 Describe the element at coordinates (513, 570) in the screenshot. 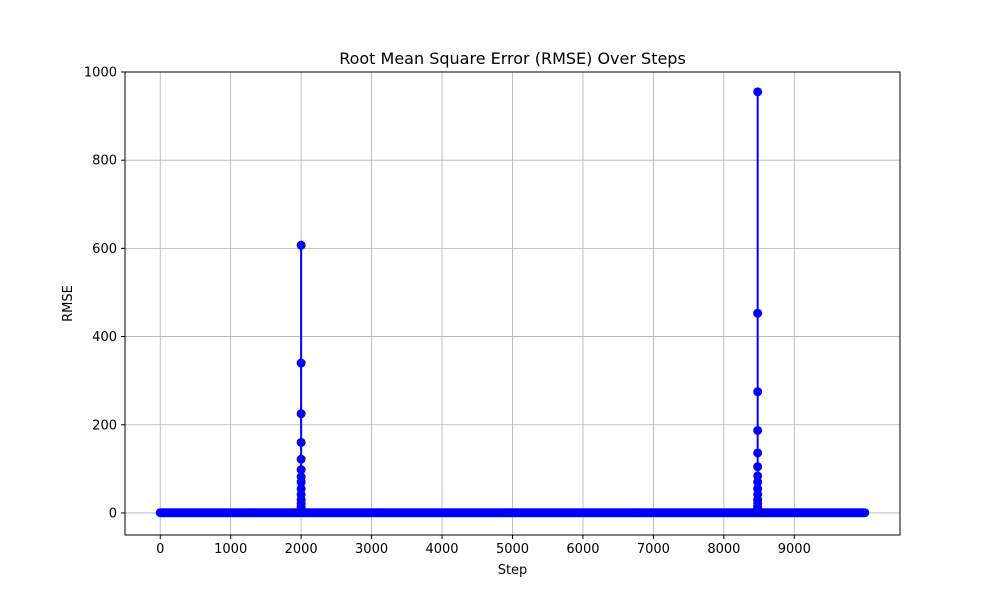

I see `x-axis-label: Step` at that location.